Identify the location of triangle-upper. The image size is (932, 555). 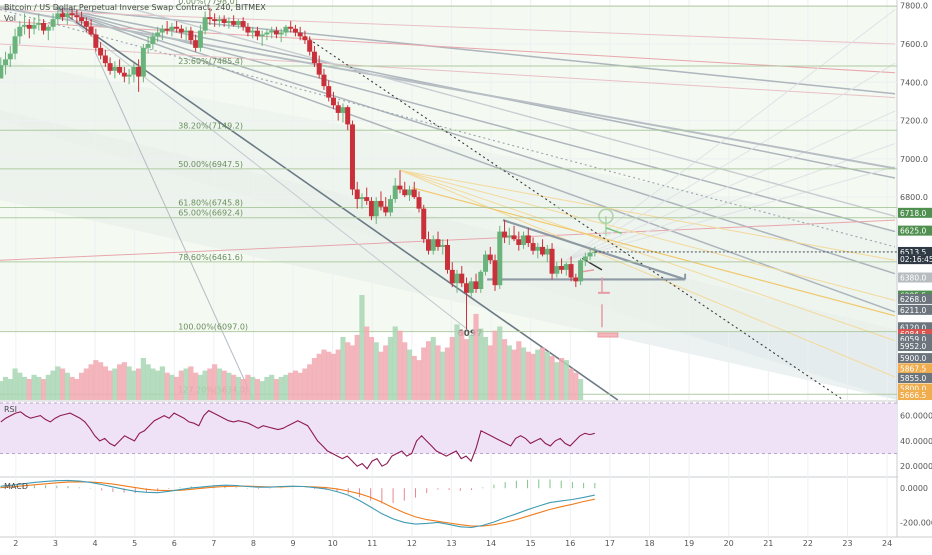
(594, 250).